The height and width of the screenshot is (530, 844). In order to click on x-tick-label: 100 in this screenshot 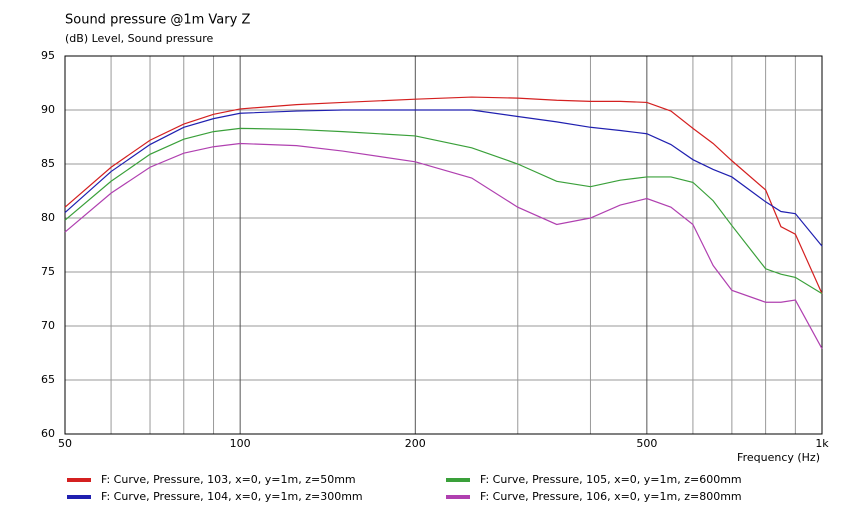, I will do `click(240, 443)`.